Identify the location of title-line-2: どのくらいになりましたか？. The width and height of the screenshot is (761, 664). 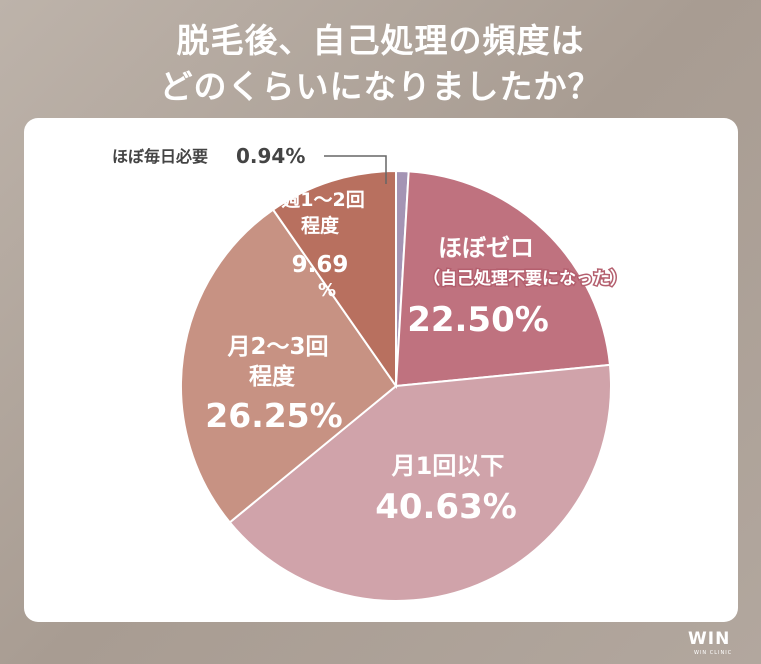
(380, 86).